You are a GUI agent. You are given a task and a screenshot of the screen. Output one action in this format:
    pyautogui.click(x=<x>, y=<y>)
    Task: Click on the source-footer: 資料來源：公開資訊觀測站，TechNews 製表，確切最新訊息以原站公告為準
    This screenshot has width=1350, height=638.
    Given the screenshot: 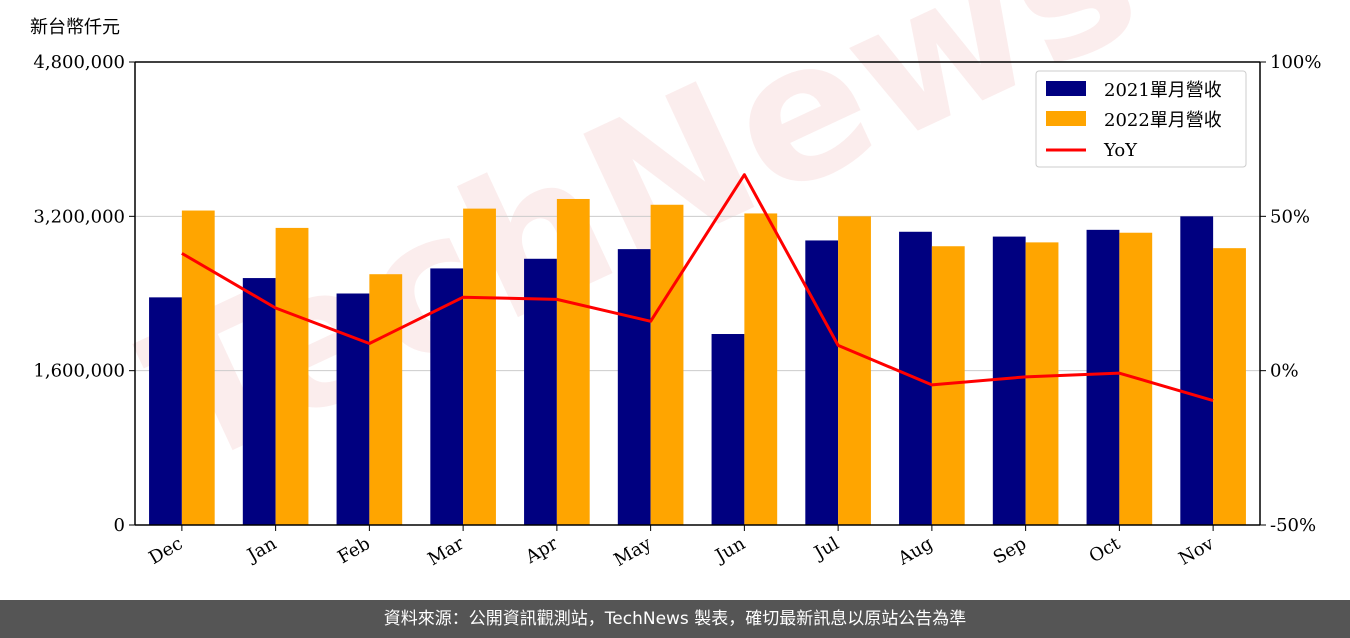 What is the action you would take?
    pyautogui.click(x=675, y=619)
    